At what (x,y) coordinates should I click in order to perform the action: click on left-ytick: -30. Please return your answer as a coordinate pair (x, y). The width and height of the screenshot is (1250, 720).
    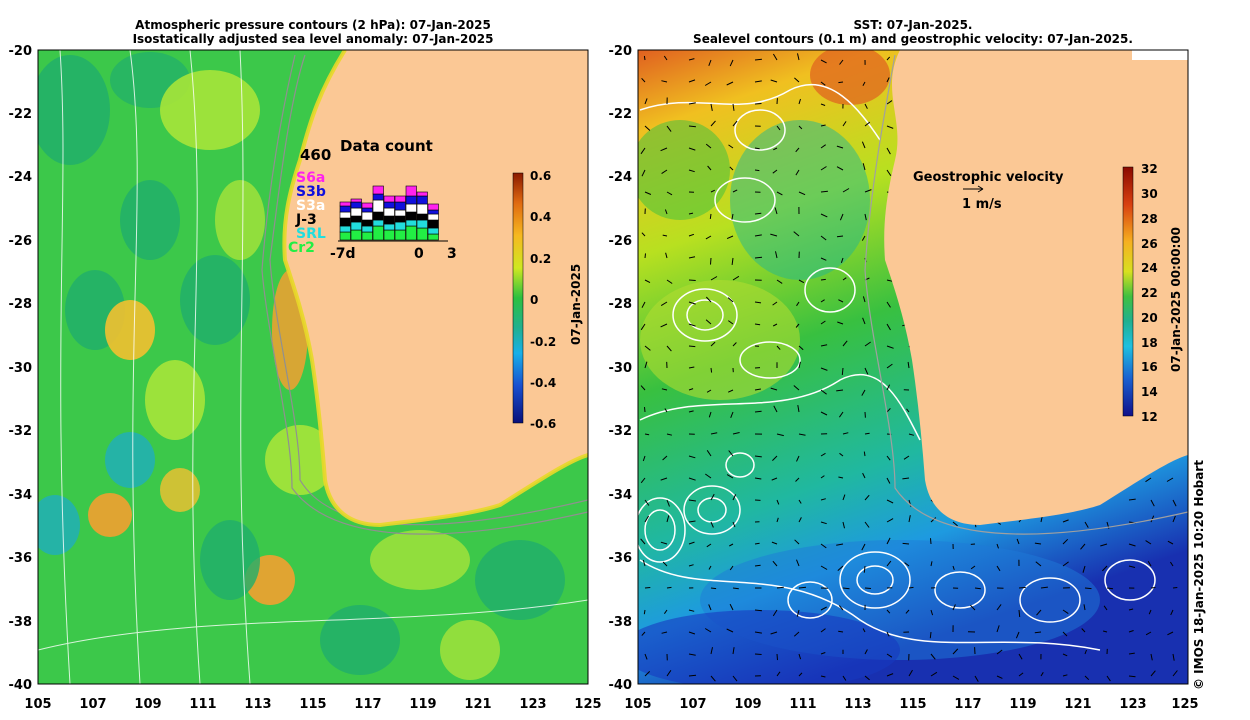
    Looking at the image, I should click on (21, 368).